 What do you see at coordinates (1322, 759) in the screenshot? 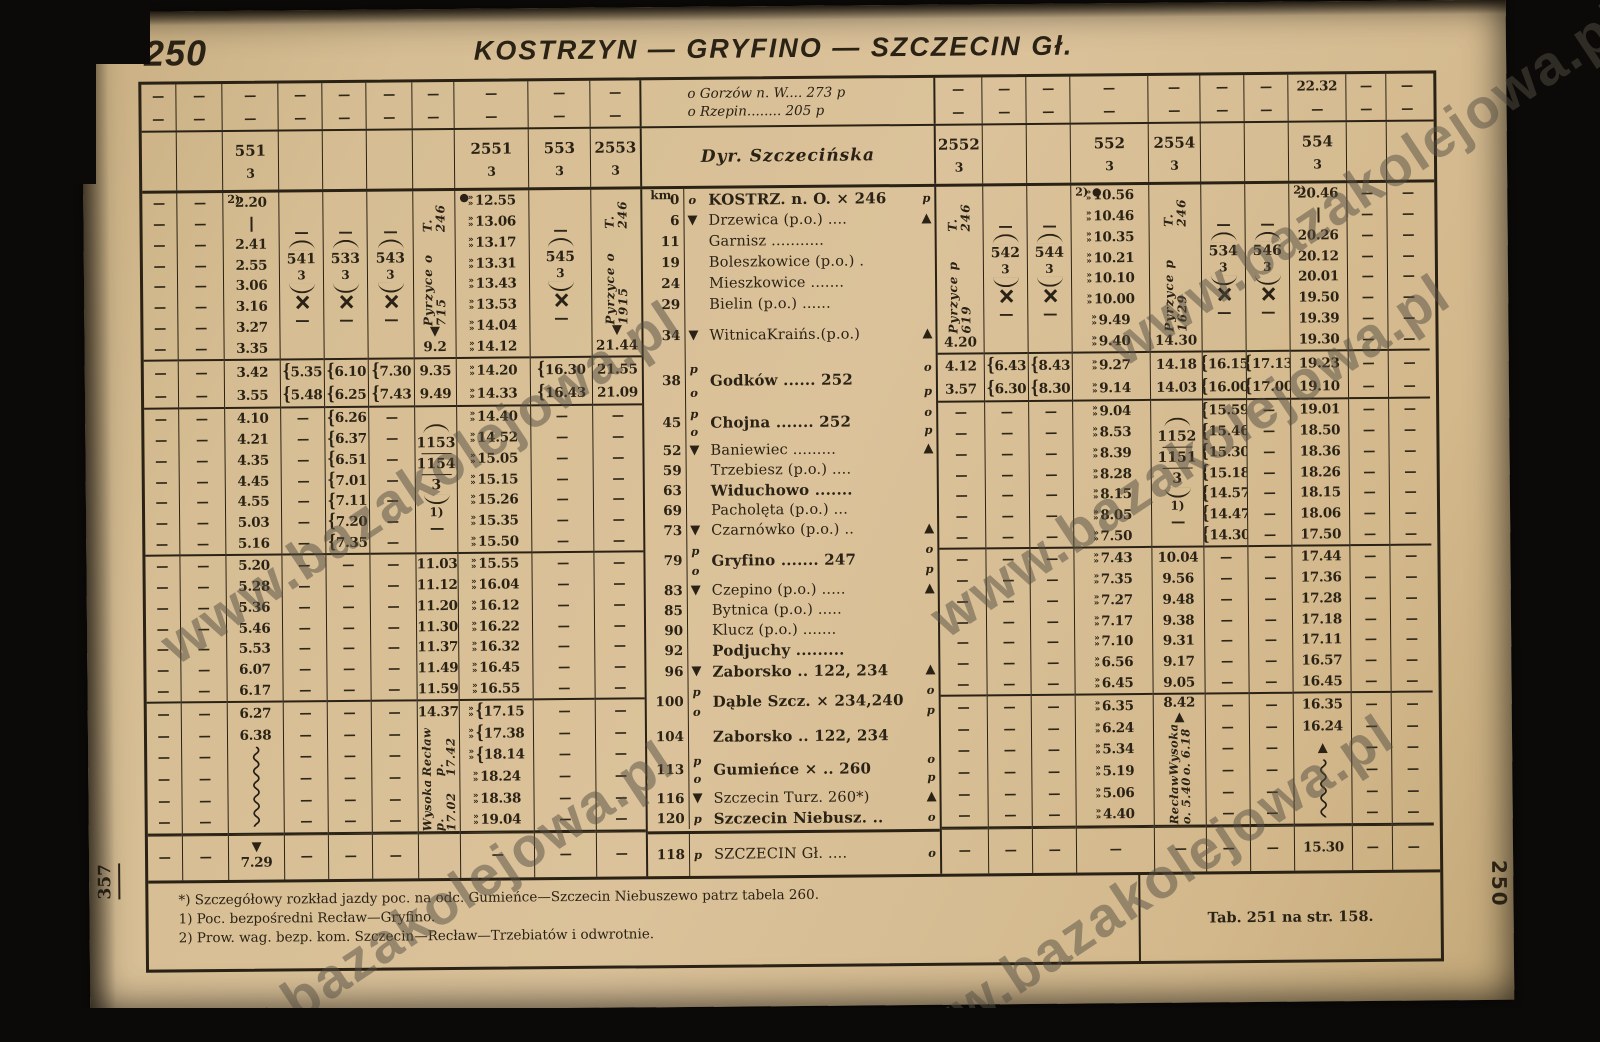
I see `column-section: 16.35 16.24 ▲` at bounding box center [1322, 759].